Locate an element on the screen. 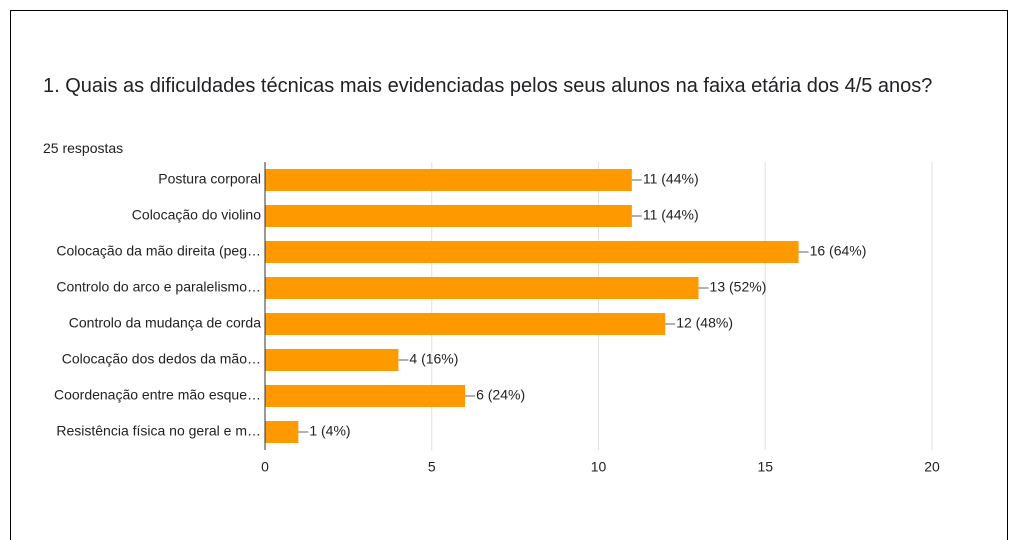 This screenshot has height=540, width=1019. value-label: 16 (64%) is located at coordinates (838, 251).